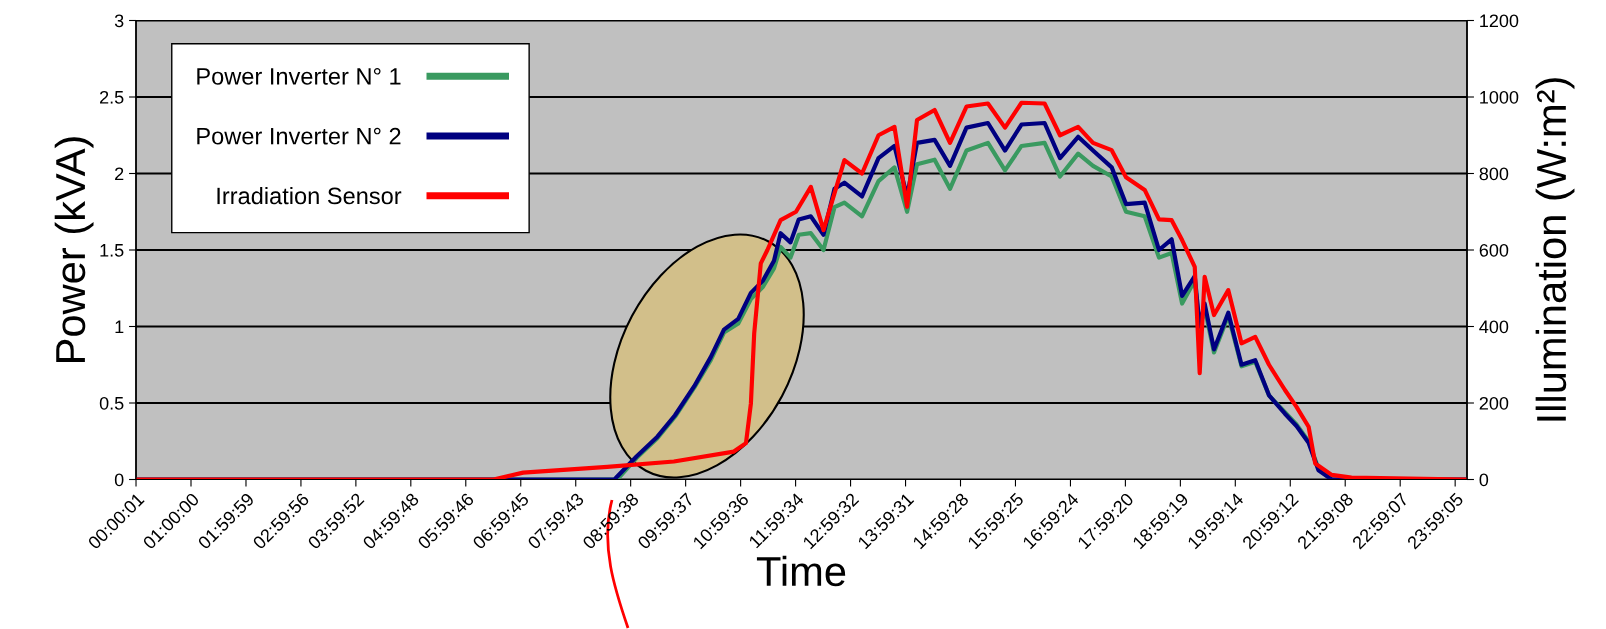 The image size is (1606, 629). Describe the element at coordinates (1555, 249) in the screenshot. I see `y2-axis-title: Illumination (W:m²)` at that location.